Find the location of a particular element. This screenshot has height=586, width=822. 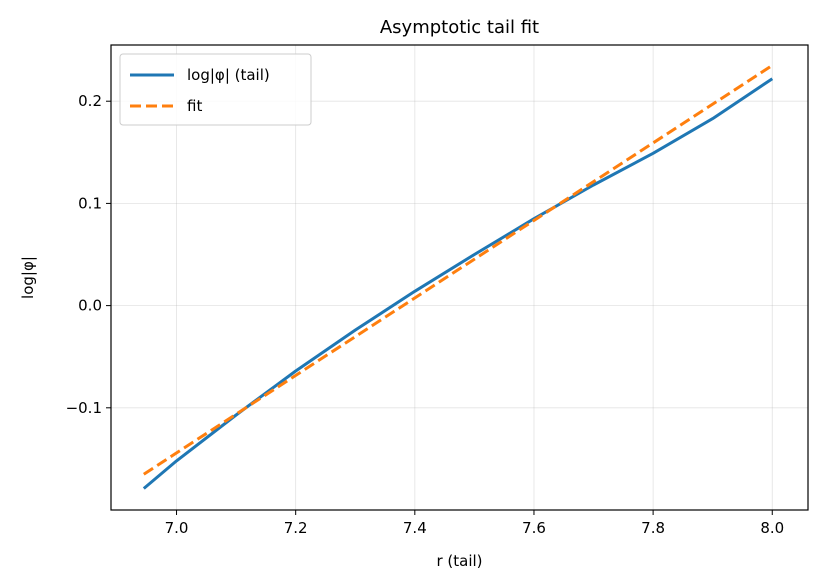

x-tick-label: 8.0 is located at coordinates (772, 528).